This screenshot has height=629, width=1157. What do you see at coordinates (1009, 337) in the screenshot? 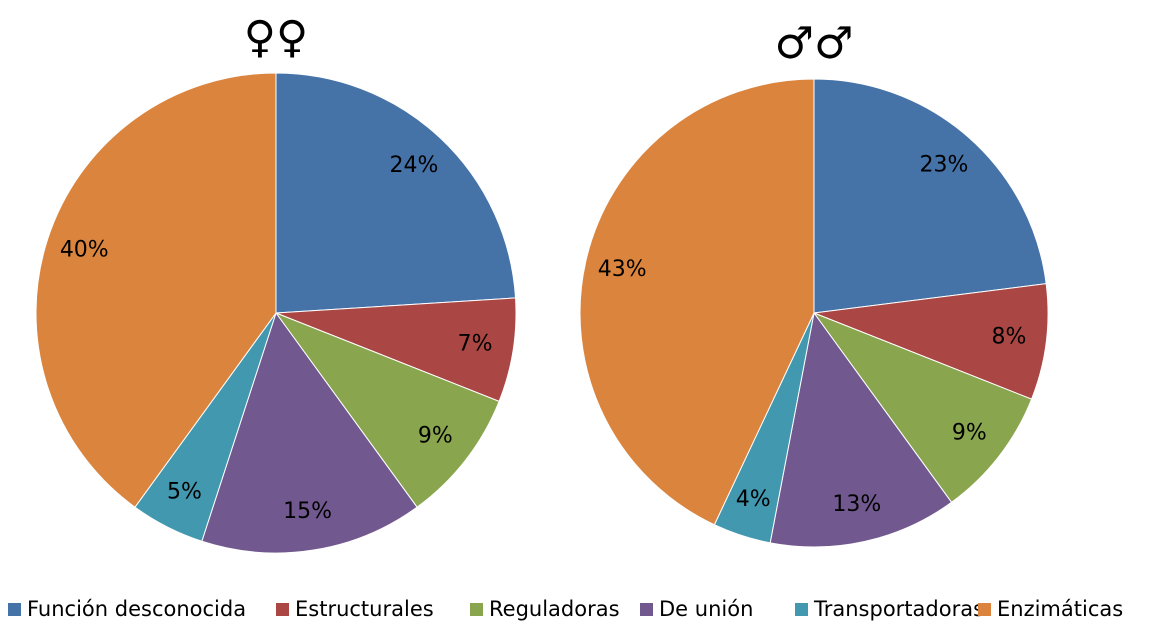
I see `data-label: 8%` at bounding box center [1009, 337].